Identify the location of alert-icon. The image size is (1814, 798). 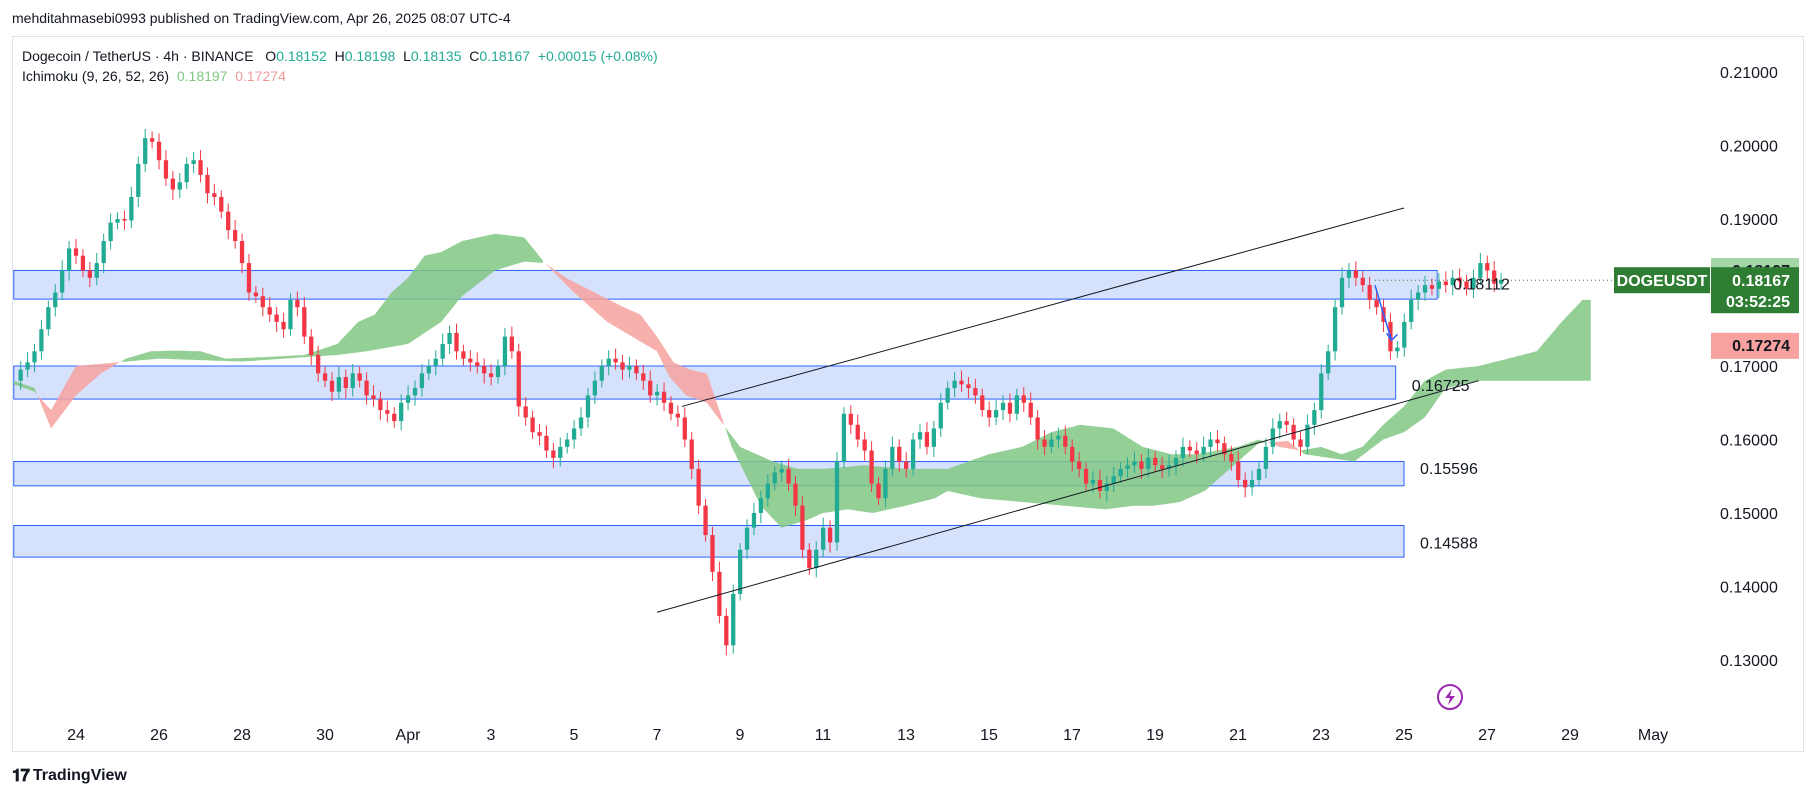
(1450, 697).